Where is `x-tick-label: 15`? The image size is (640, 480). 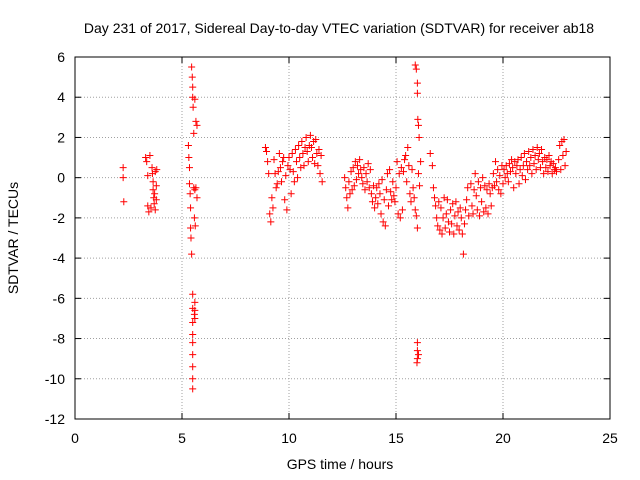
x-tick-label: 15 is located at coordinates (396, 438).